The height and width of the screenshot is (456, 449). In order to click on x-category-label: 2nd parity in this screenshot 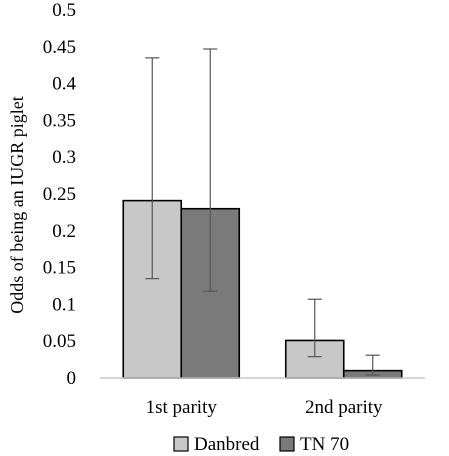, I will do `click(344, 407)`.